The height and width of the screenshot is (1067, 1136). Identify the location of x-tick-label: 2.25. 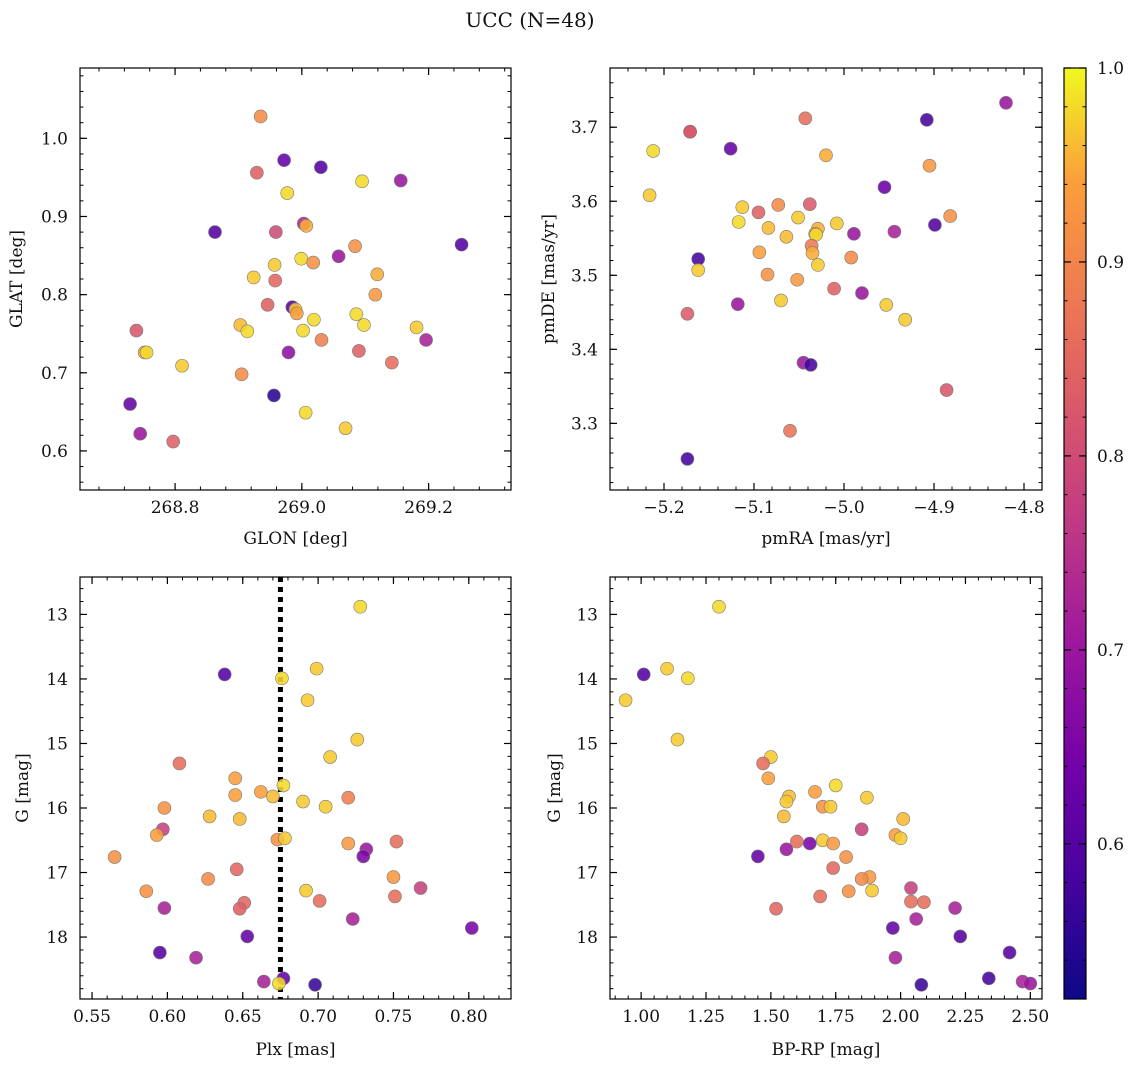
(966, 1017).